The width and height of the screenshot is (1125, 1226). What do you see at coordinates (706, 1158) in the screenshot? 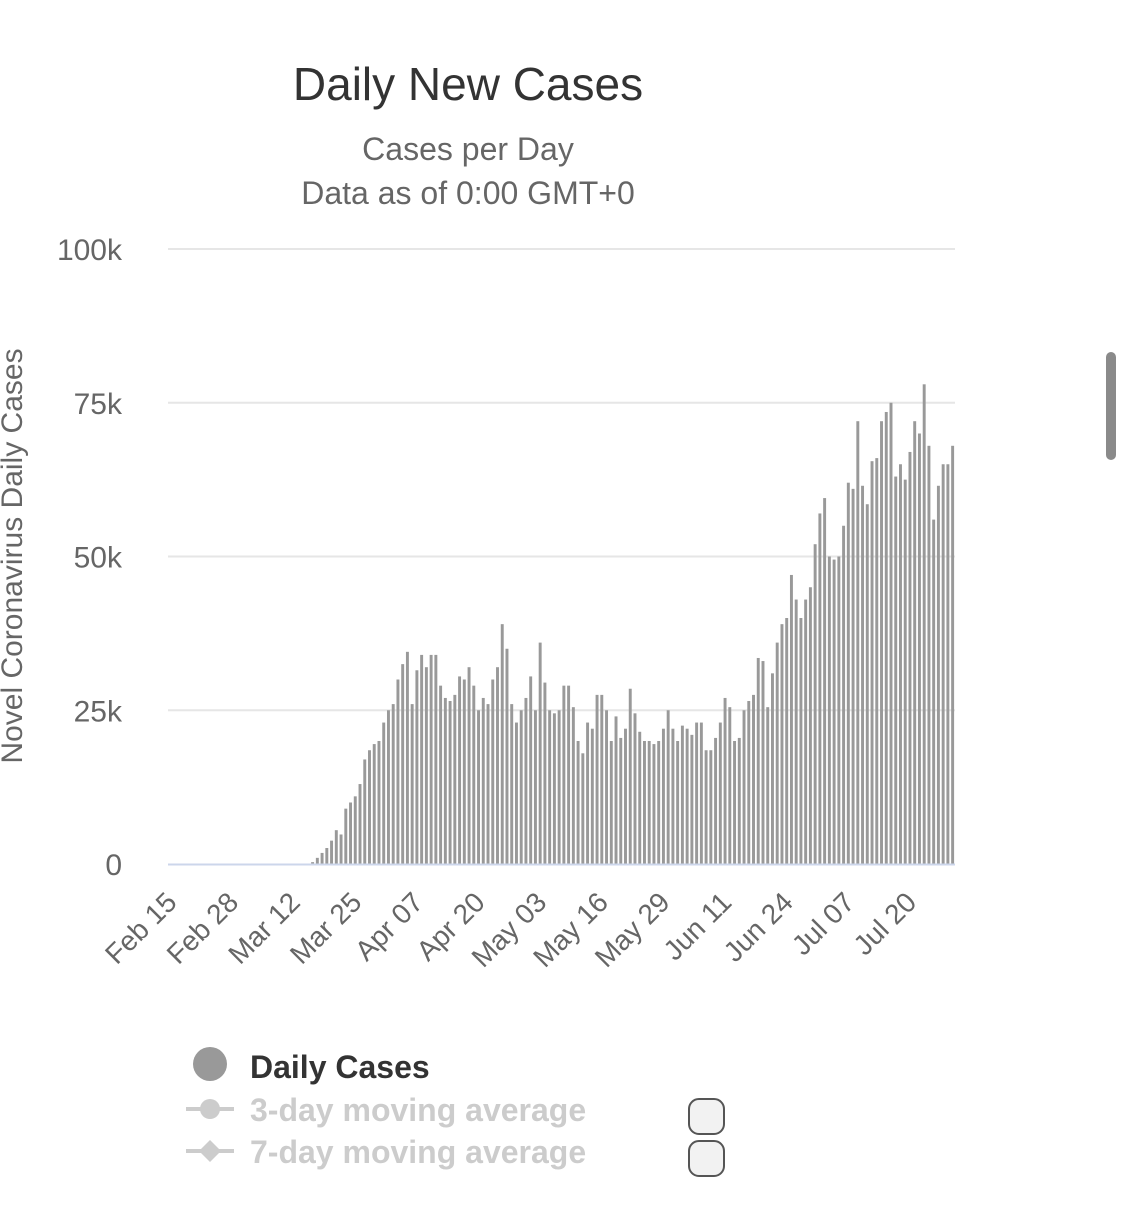
I see `toggle-7-day-average-checkbox` at bounding box center [706, 1158].